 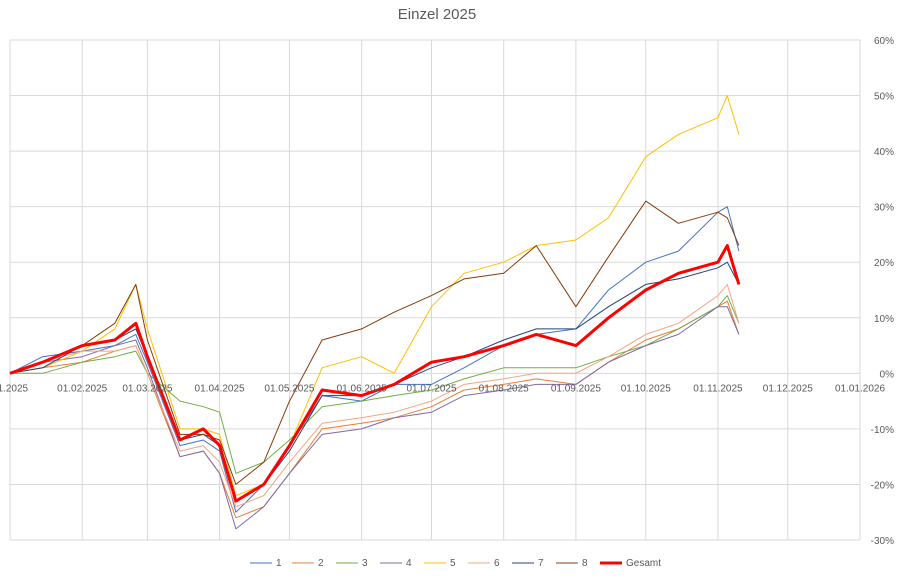 I want to click on x-tick-label: 01.02.2025, so click(x=82, y=388).